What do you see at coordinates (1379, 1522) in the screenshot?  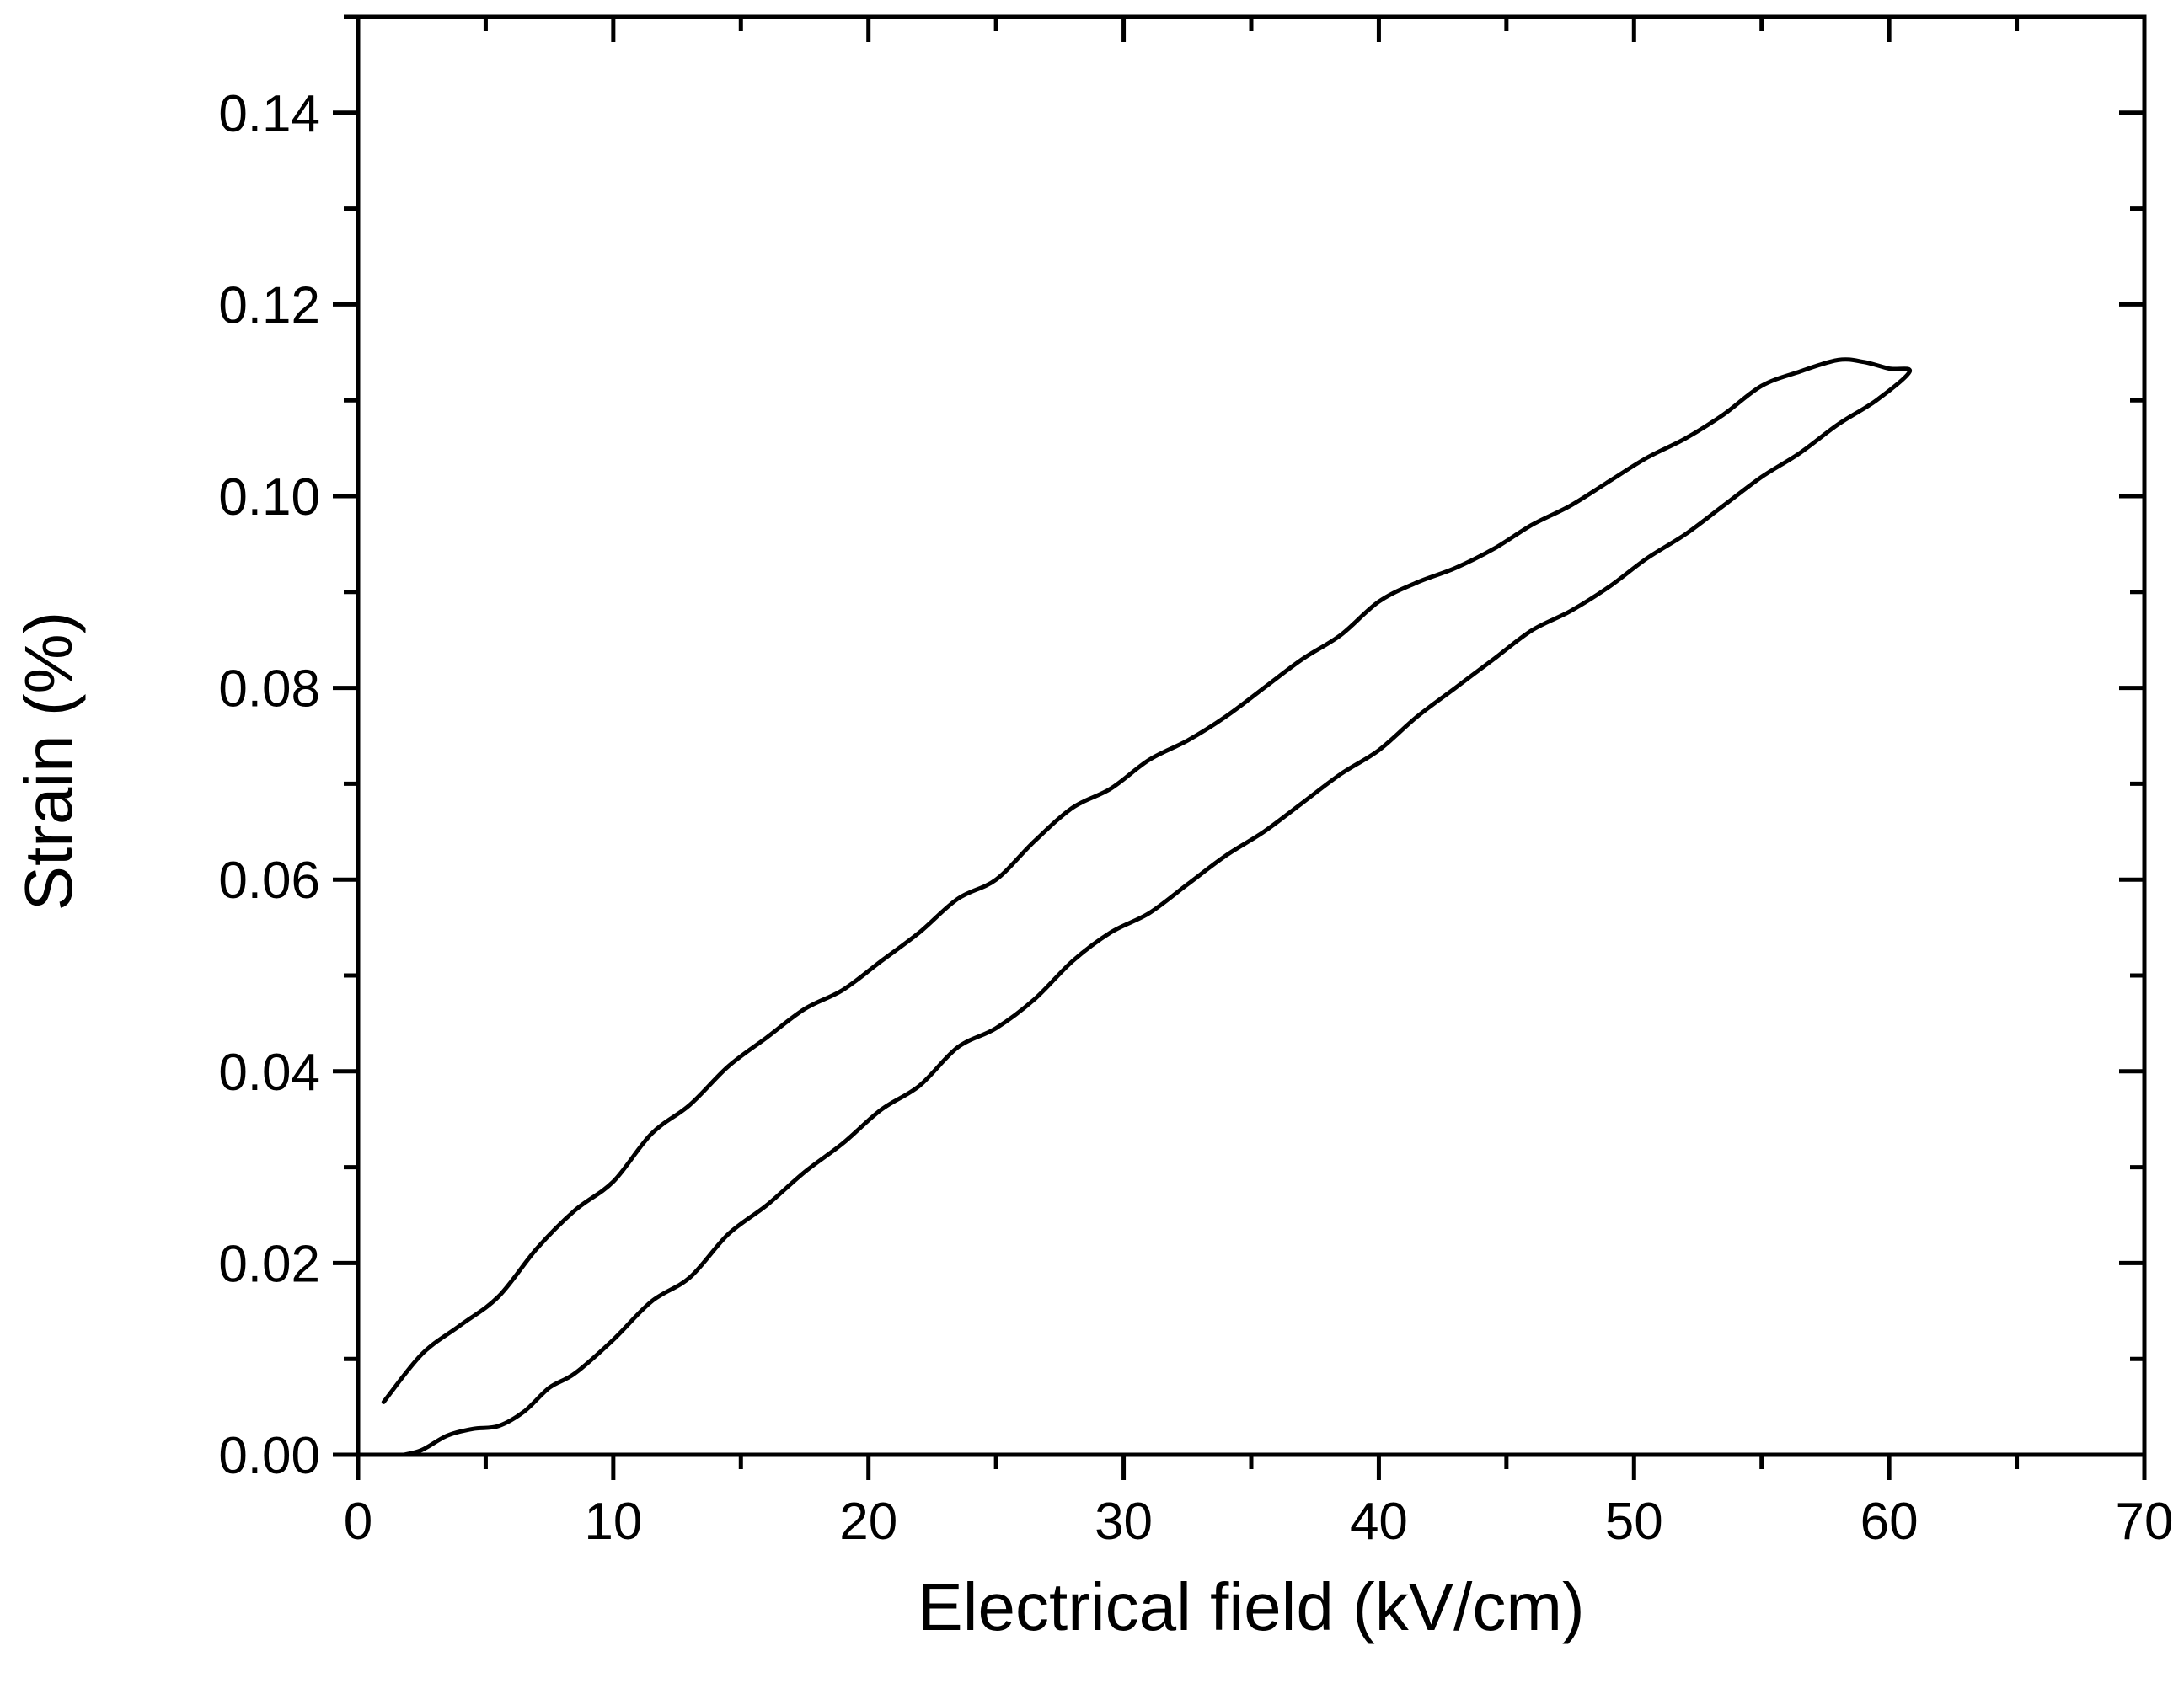 I see `x-tick-label: 40` at bounding box center [1379, 1522].